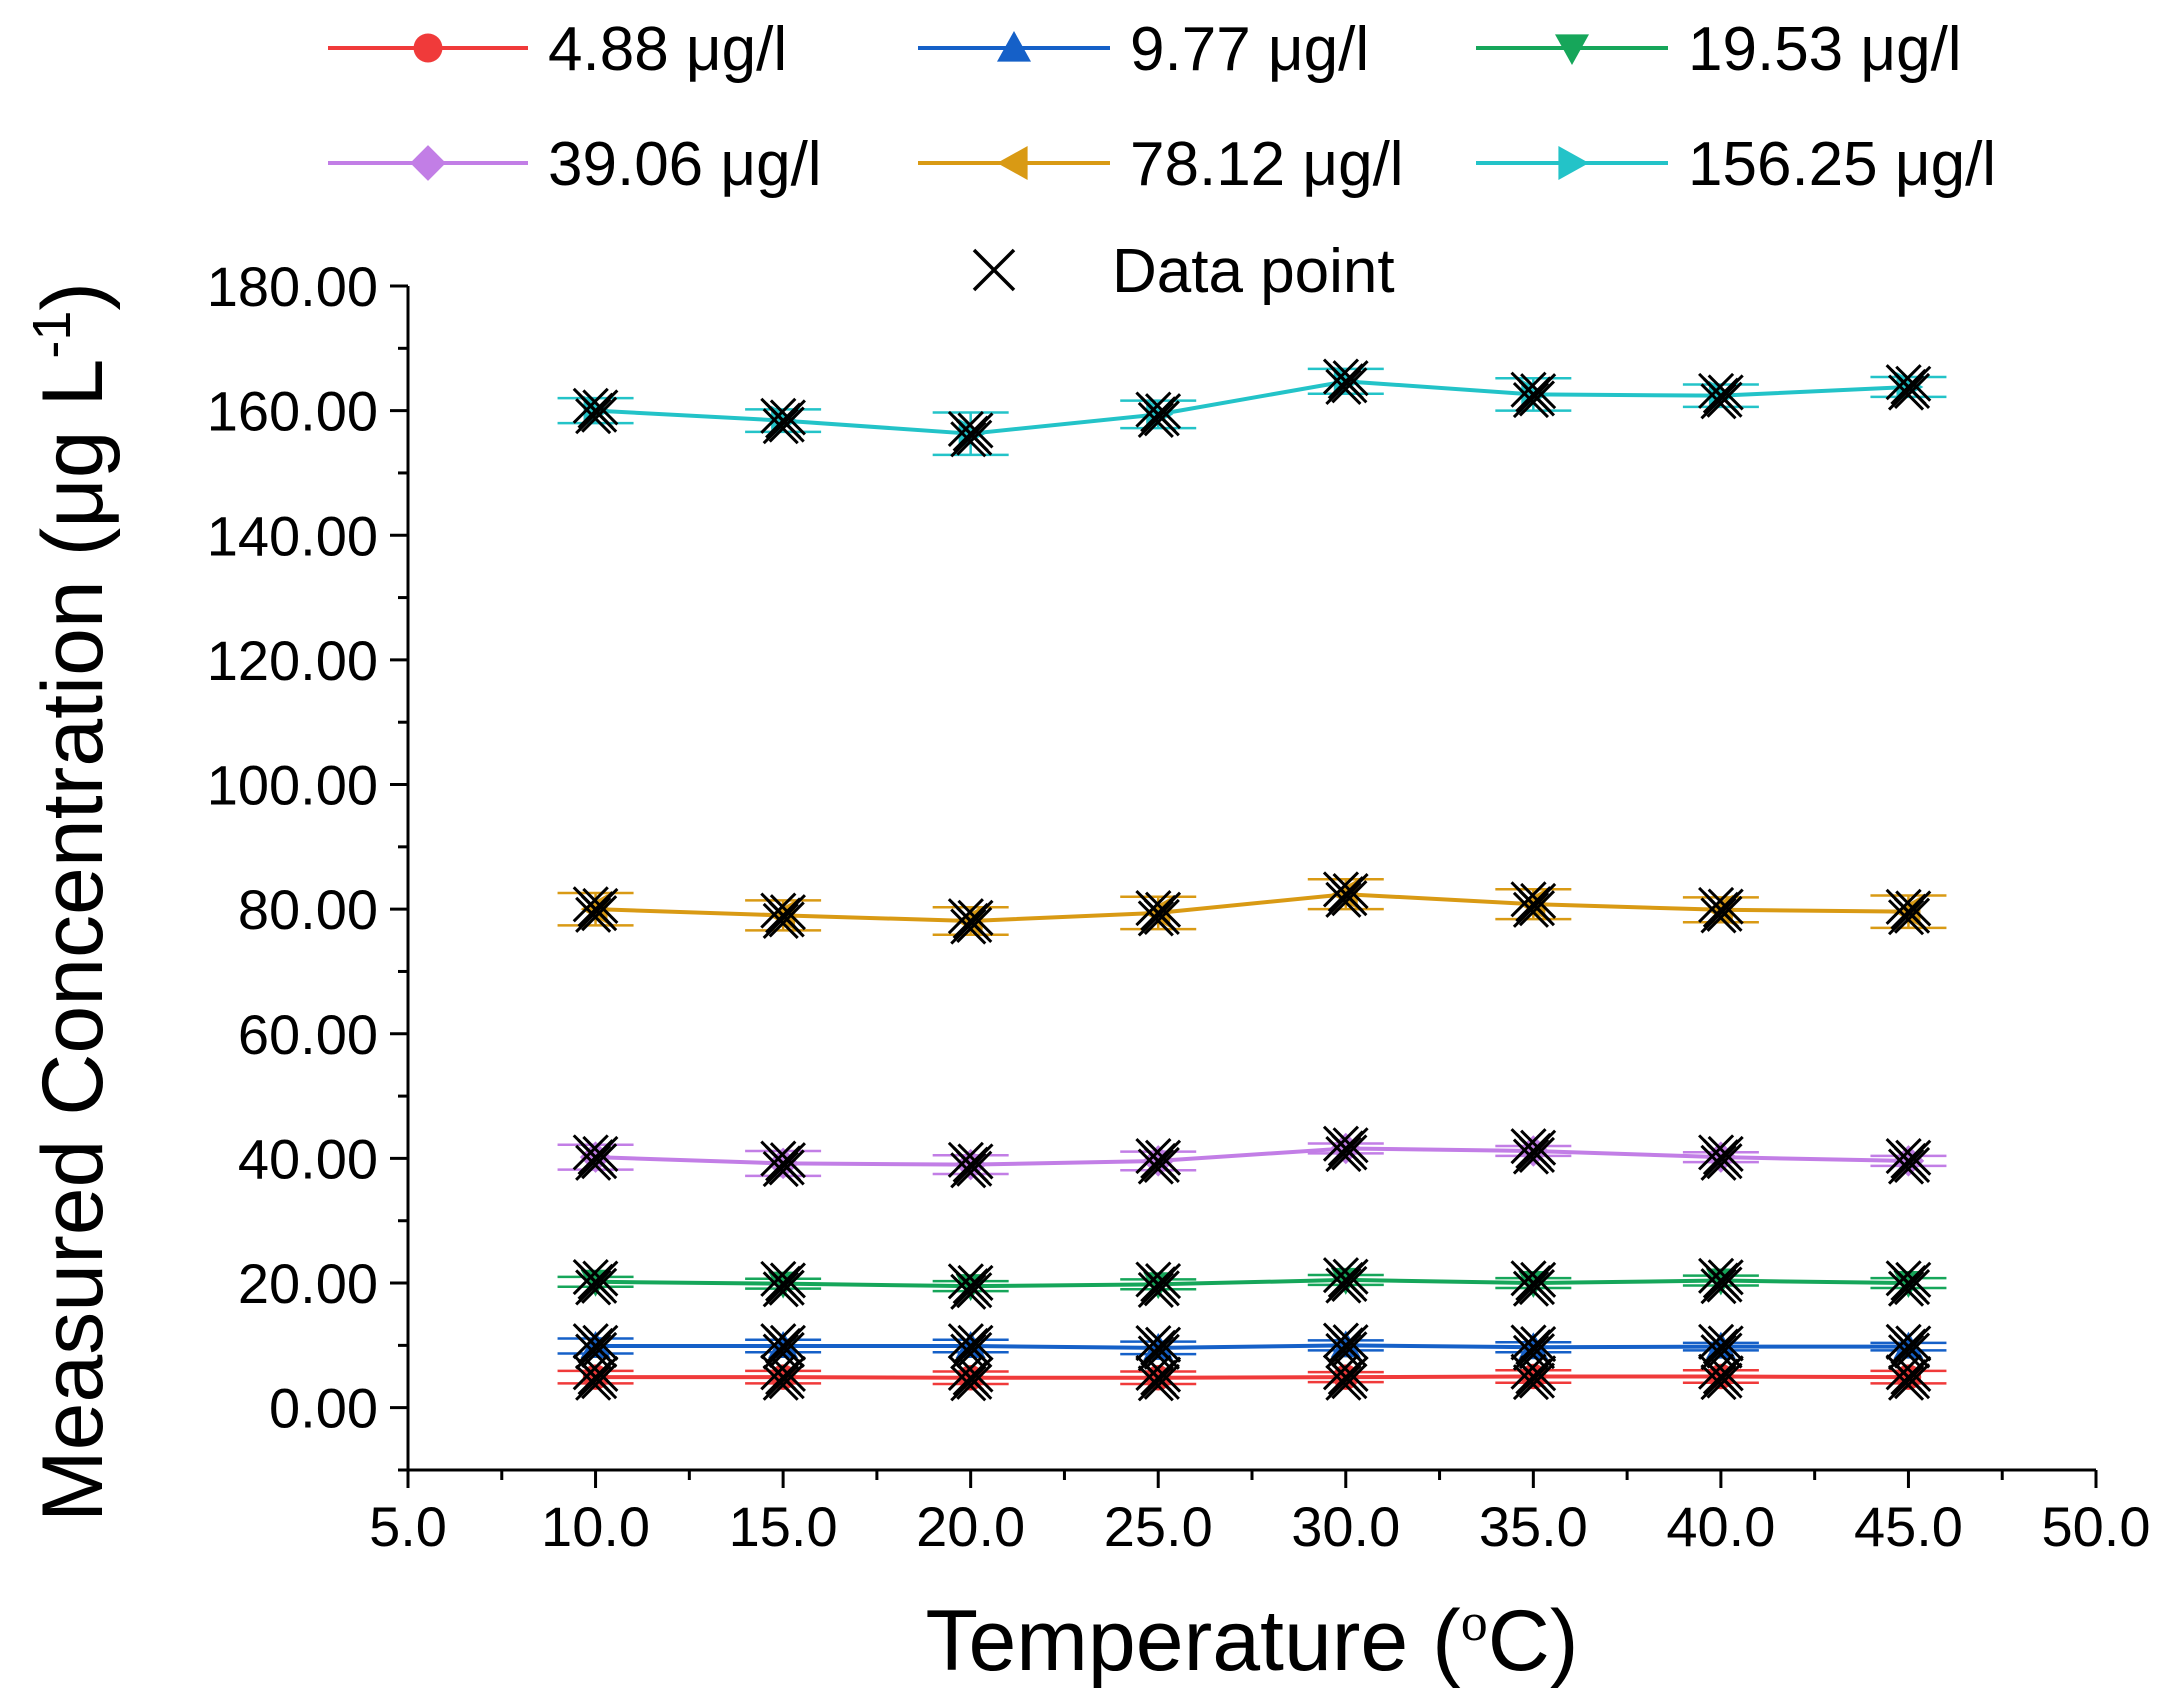 The image size is (2173, 1696). Describe the element at coordinates (308, 909) in the screenshot. I see `y-tick-label: 80.00` at that location.